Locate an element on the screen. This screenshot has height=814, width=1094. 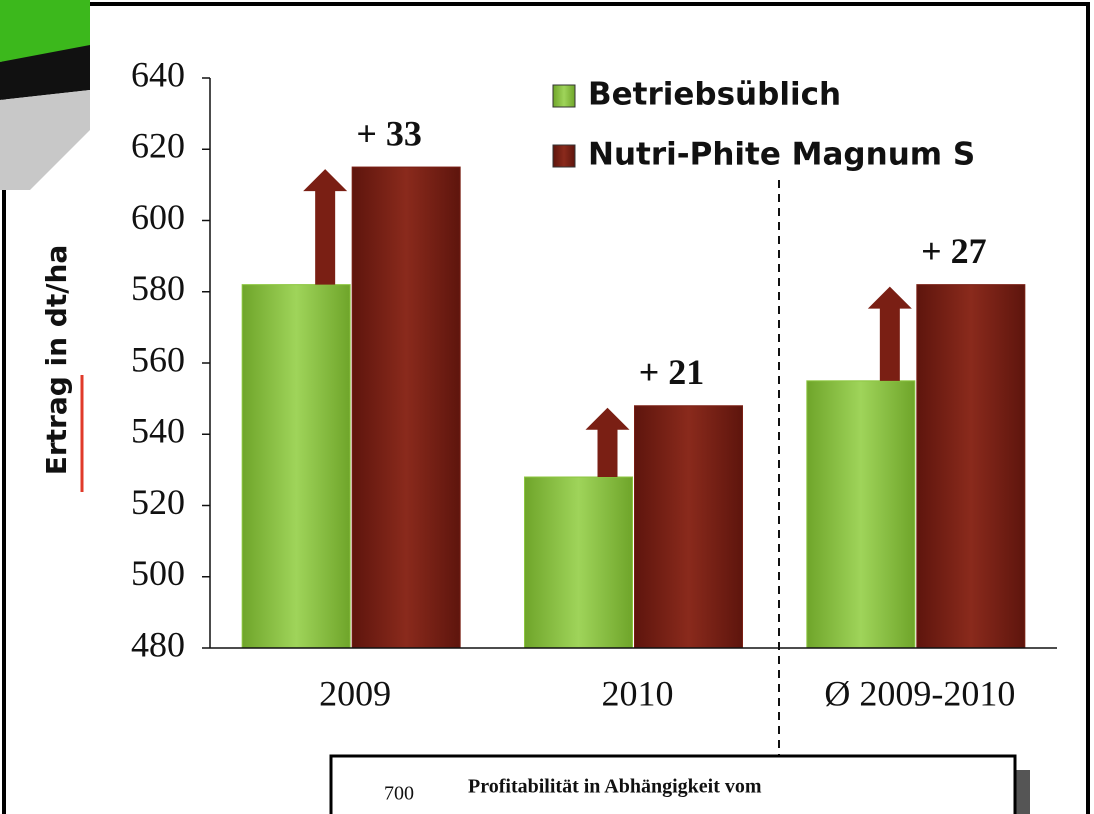
y-tick-label: 640 is located at coordinates (158, 74).